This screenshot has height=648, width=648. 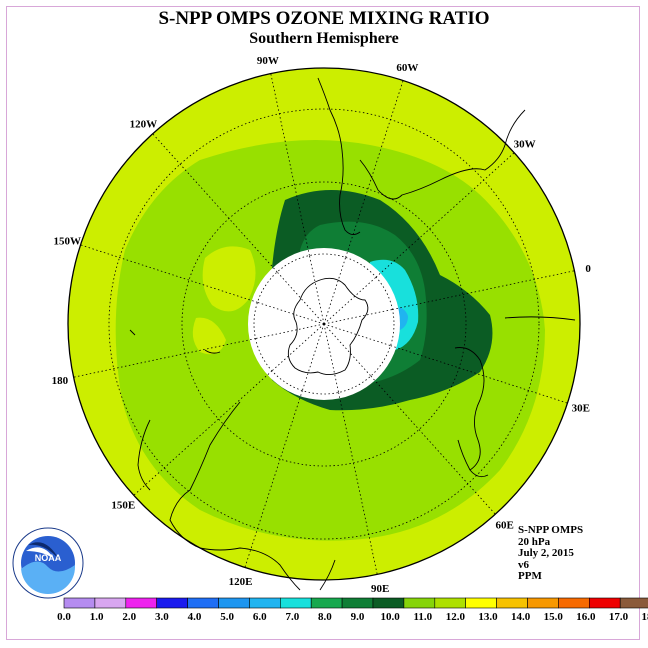 What do you see at coordinates (525, 144) in the screenshot?
I see `longitude-label: 30W` at bounding box center [525, 144].